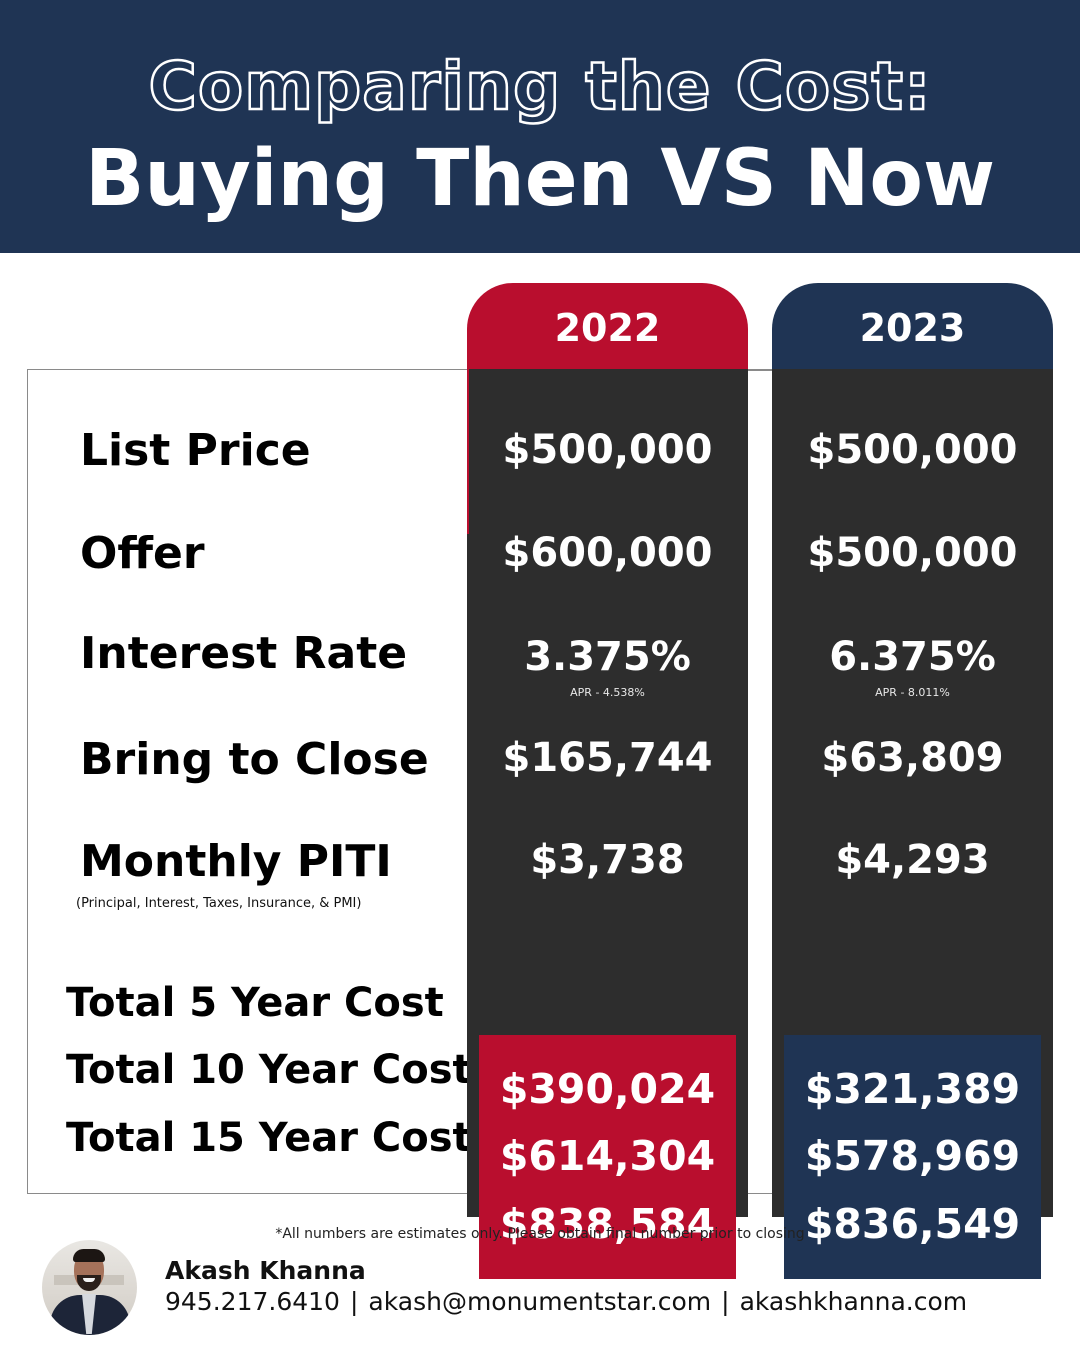 The height and width of the screenshot is (1350, 1080). What do you see at coordinates (195, 450) in the screenshot?
I see `row-label-list-price: List Price` at bounding box center [195, 450].